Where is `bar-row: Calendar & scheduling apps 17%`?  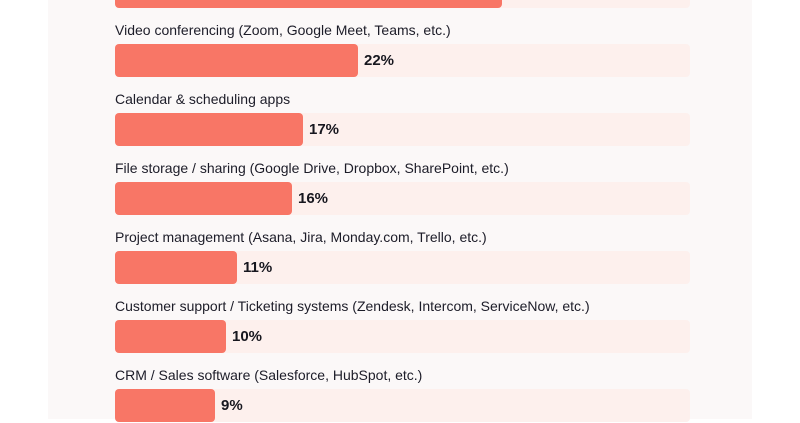 bar-row: Calendar & scheduling apps 17% is located at coordinates (402, 119).